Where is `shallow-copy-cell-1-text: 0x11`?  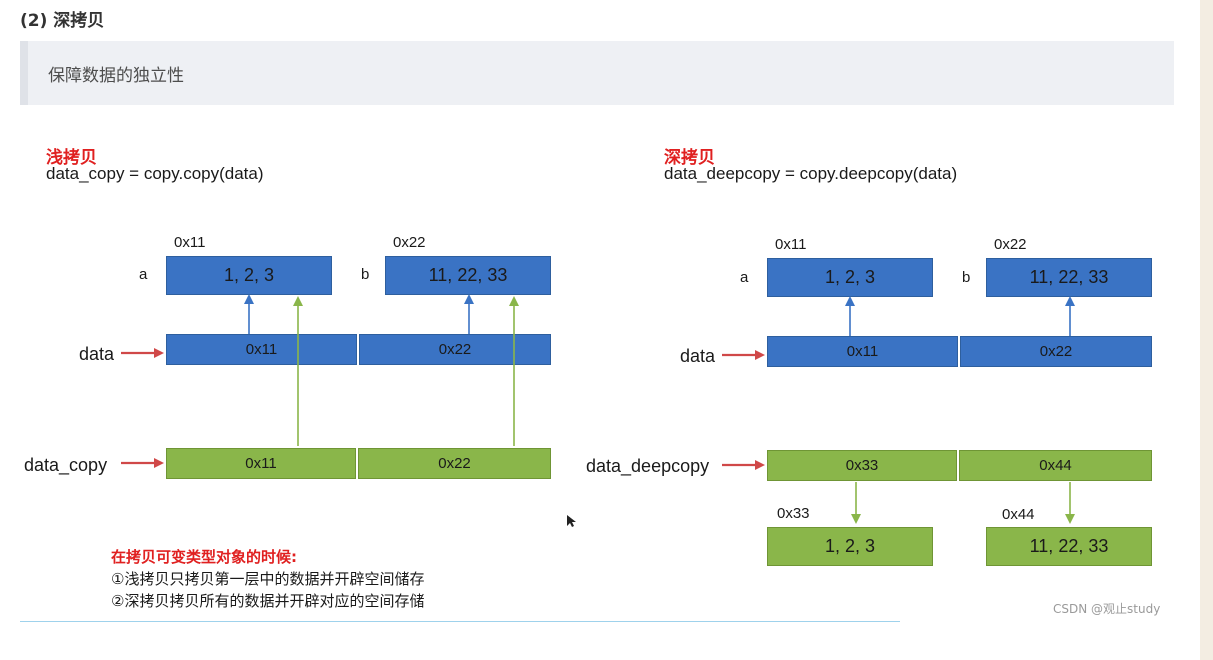
shallow-copy-cell-1-text: 0x11 is located at coordinates (261, 463).